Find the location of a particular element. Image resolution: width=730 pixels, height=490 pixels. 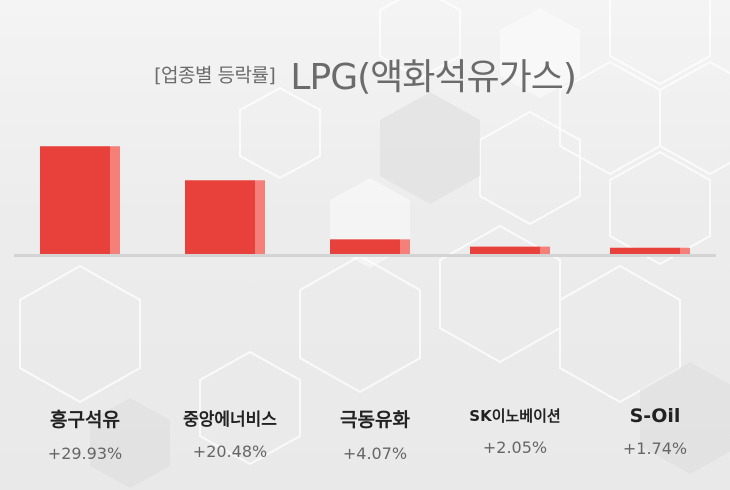

category-name: 극동유화 is located at coordinates (375, 420).